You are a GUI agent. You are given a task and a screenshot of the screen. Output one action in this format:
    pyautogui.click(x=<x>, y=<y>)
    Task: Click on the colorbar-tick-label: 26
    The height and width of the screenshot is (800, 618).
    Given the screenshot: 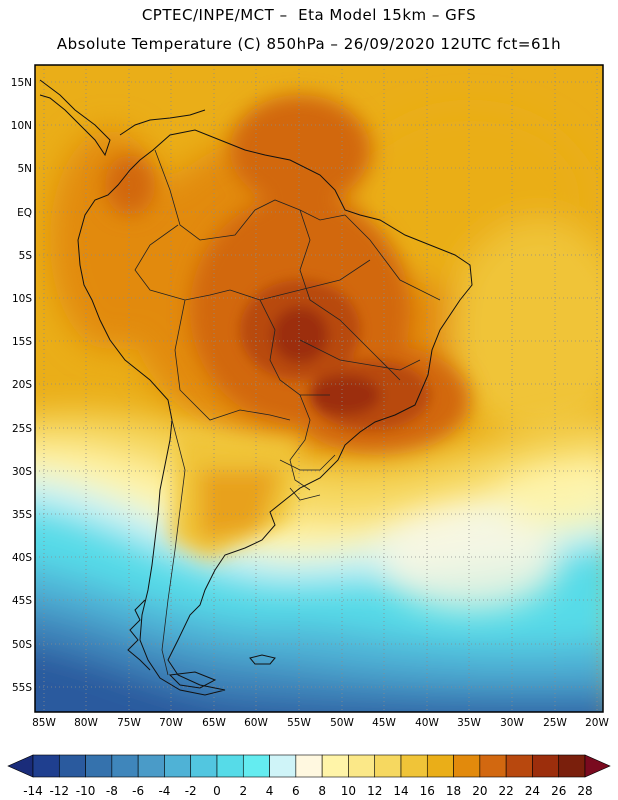 What is the action you would take?
    pyautogui.click(x=558, y=791)
    